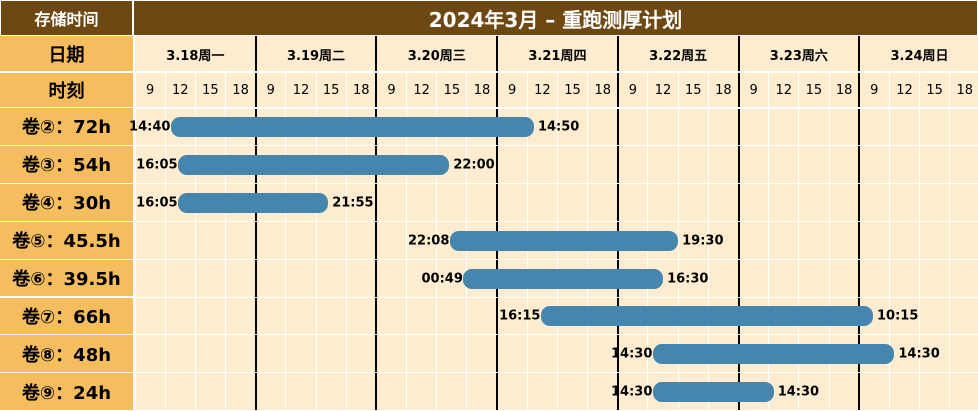 Image resolution: width=978 pixels, height=411 pixels. Describe the element at coordinates (150, 127) in the screenshot. I see `start-time-label: 14:40` at that location.